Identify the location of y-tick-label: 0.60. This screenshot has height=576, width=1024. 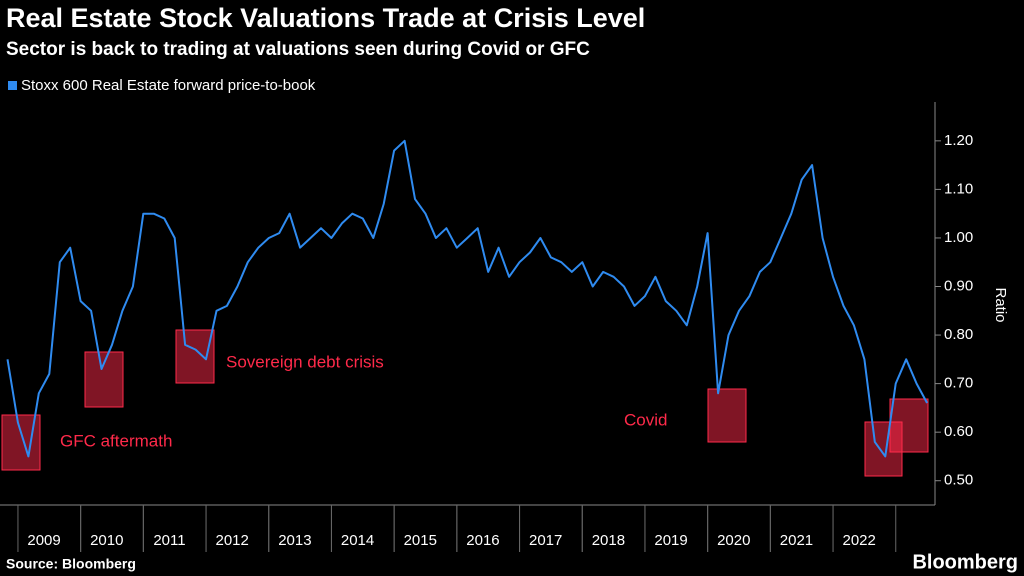
(958, 431).